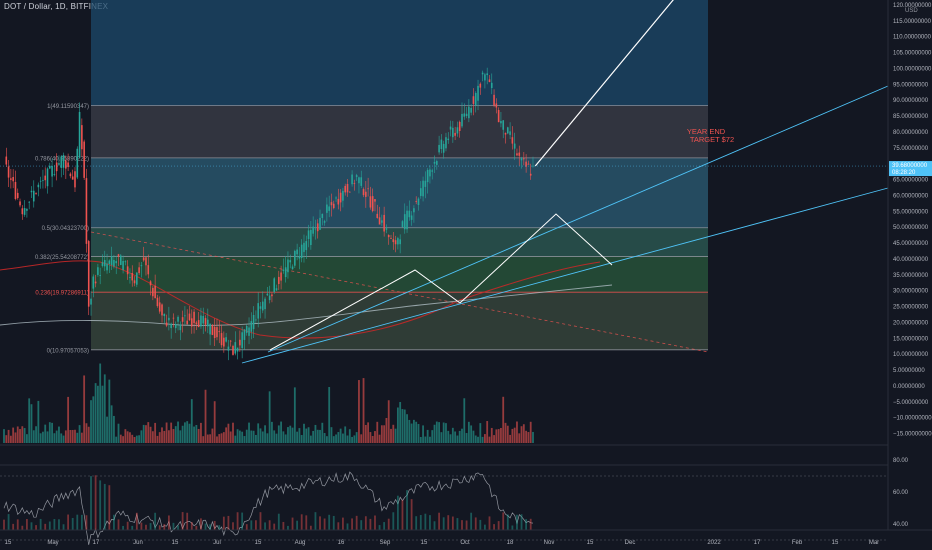  What do you see at coordinates (8, 543) in the screenshot?
I see `x-tick-label: 15` at bounding box center [8, 543].